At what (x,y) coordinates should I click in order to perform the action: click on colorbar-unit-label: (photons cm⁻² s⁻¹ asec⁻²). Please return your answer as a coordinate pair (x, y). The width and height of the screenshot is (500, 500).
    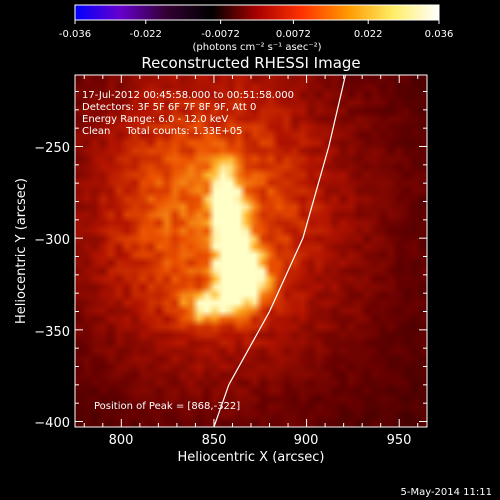
    Looking at the image, I should click on (256, 47).